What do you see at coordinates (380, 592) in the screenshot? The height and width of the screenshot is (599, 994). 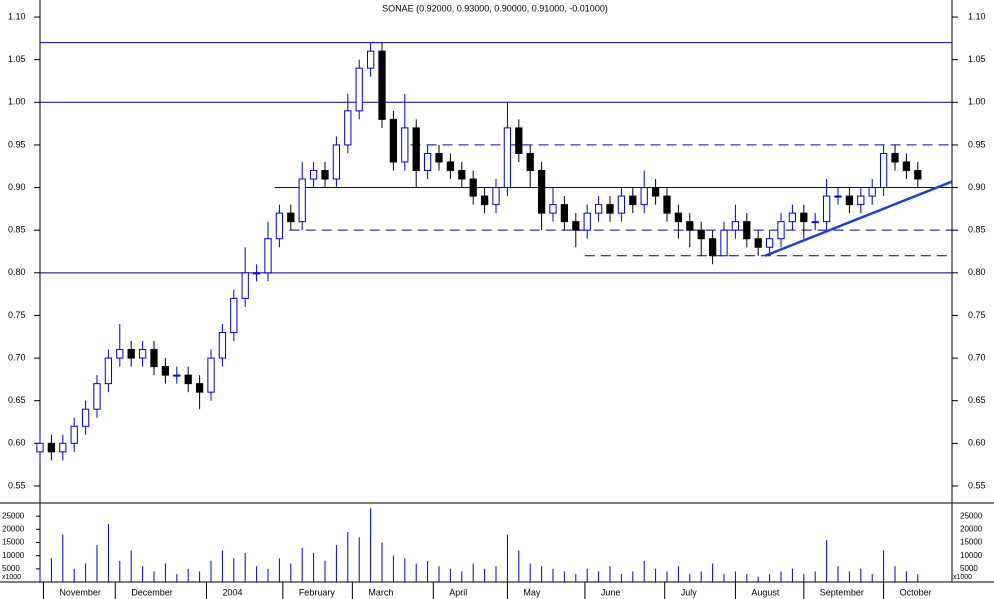 I see `x-tick-label: March` at bounding box center [380, 592].